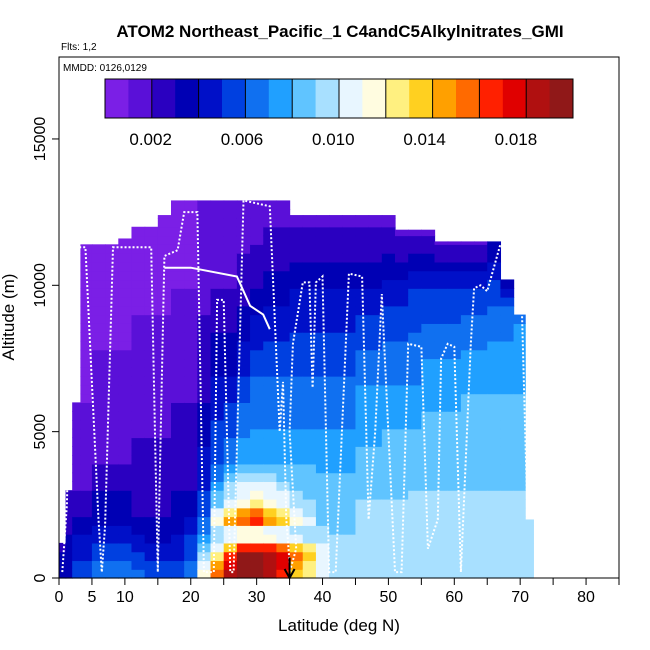  What do you see at coordinates (339, 625) in the screenshot?
I see `x-axis-label: Latitude (deg N)` at bounding box center [339, 625].